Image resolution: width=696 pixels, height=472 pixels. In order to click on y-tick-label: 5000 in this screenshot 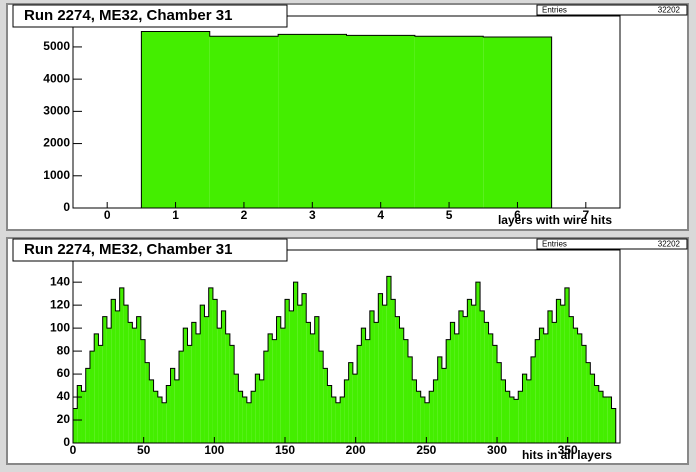, I will do `click(56, 46)`.